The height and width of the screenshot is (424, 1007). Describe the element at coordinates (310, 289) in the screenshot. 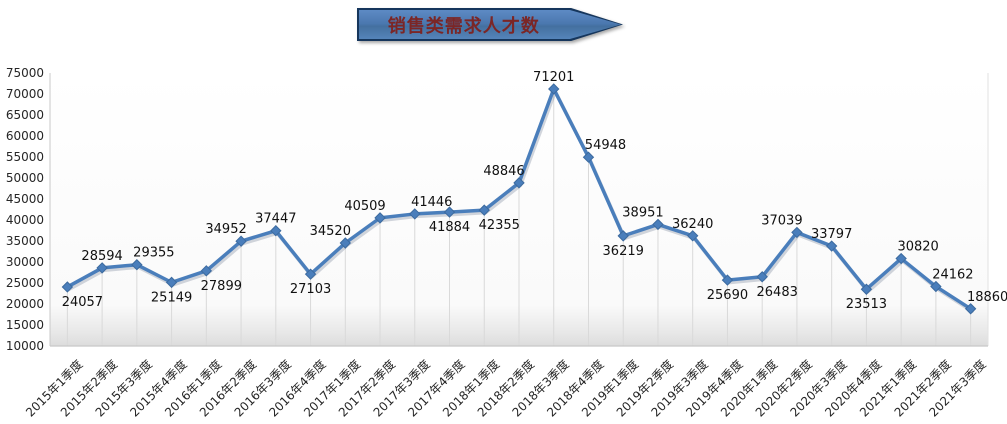

I see `data-label: 27103` at that location.